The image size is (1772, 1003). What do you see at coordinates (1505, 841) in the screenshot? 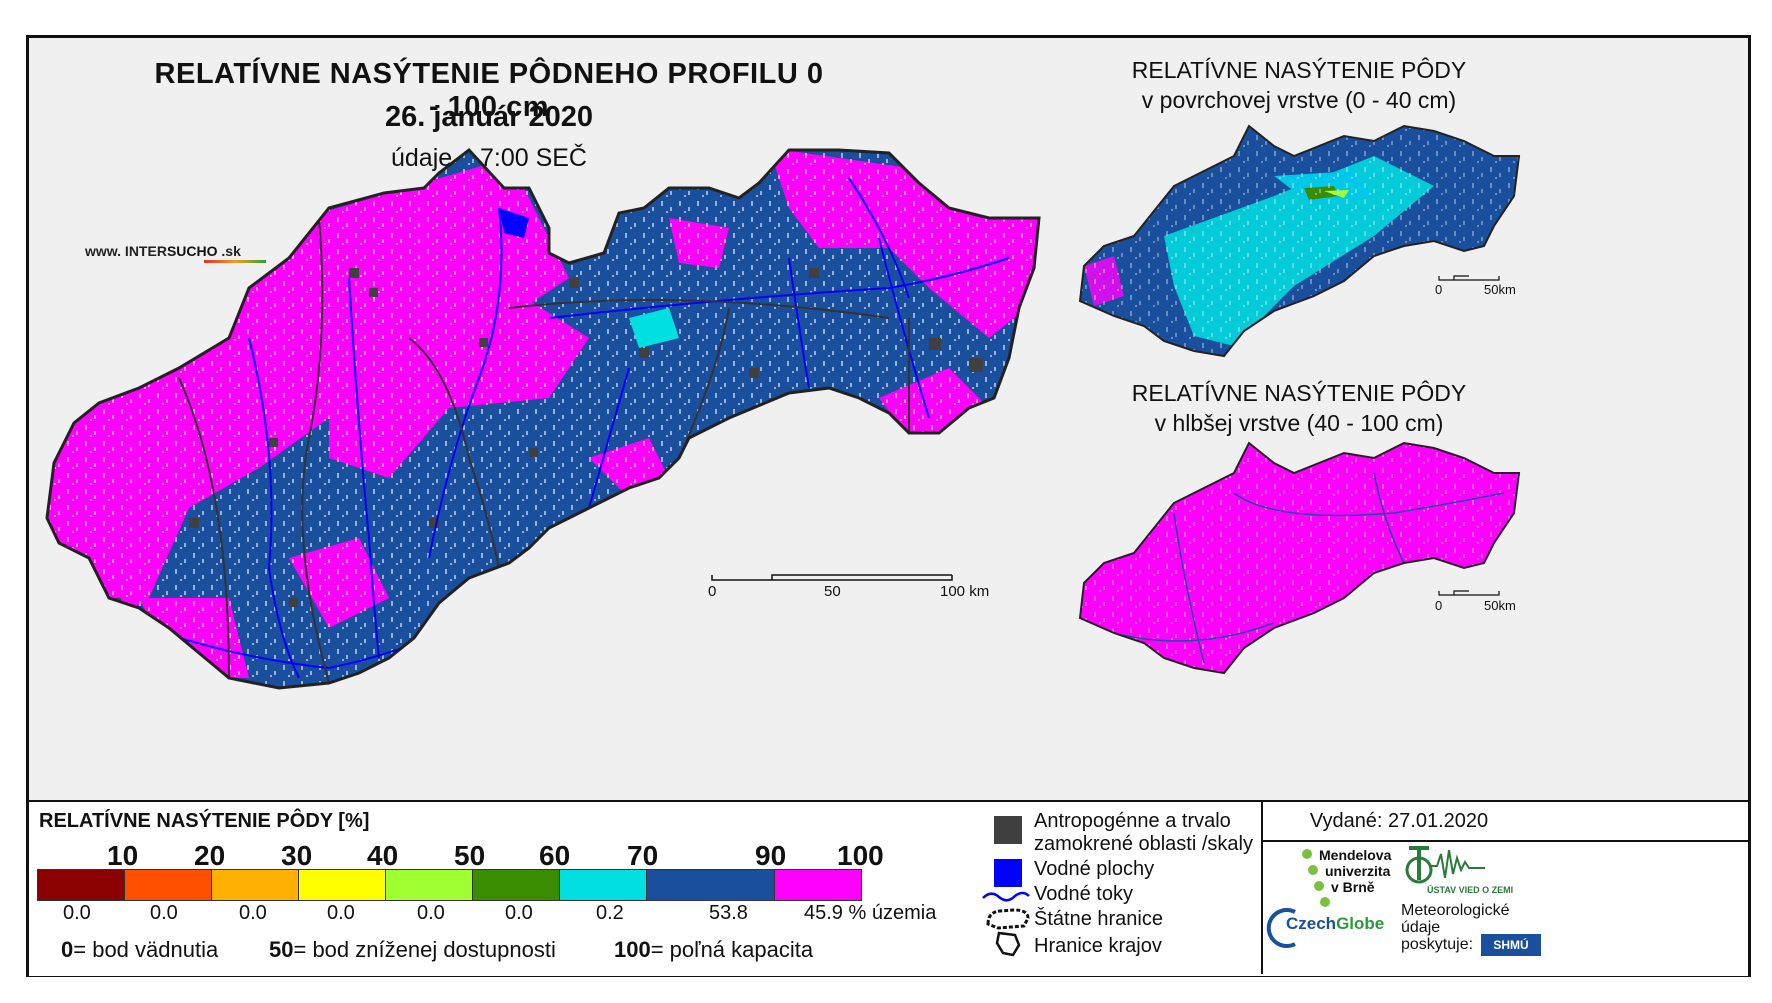
I see `issued-divider` at bounding box center [1505, 841].